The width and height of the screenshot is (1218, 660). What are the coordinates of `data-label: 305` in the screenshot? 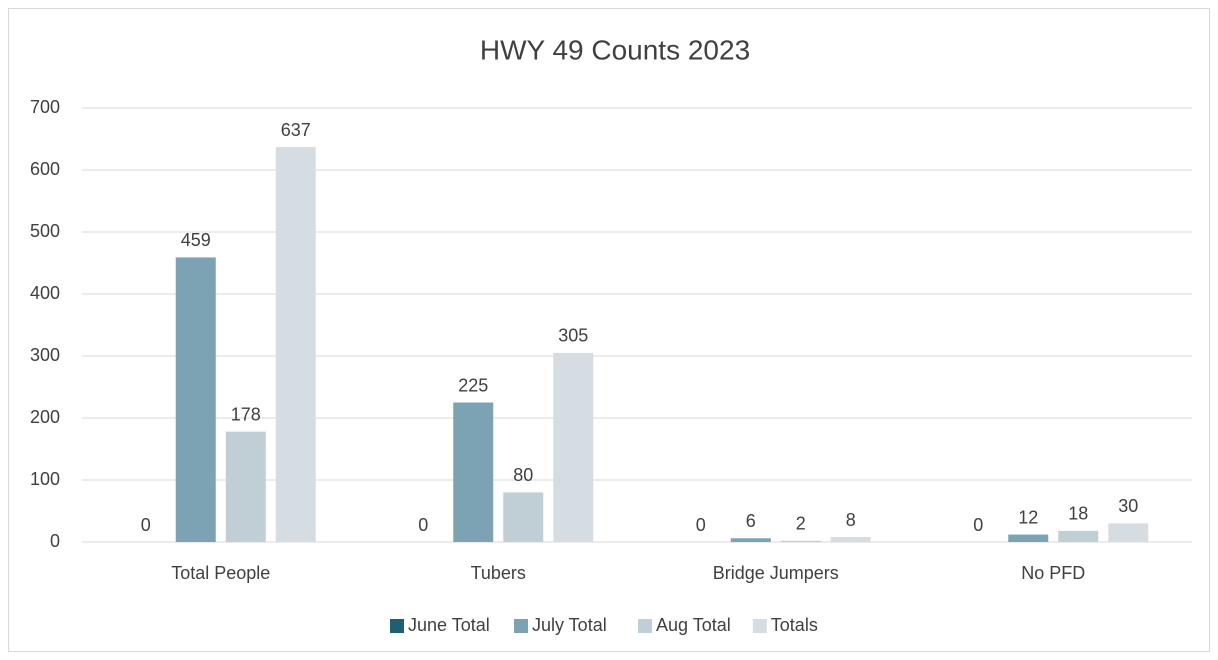 It's located at (573, 336).